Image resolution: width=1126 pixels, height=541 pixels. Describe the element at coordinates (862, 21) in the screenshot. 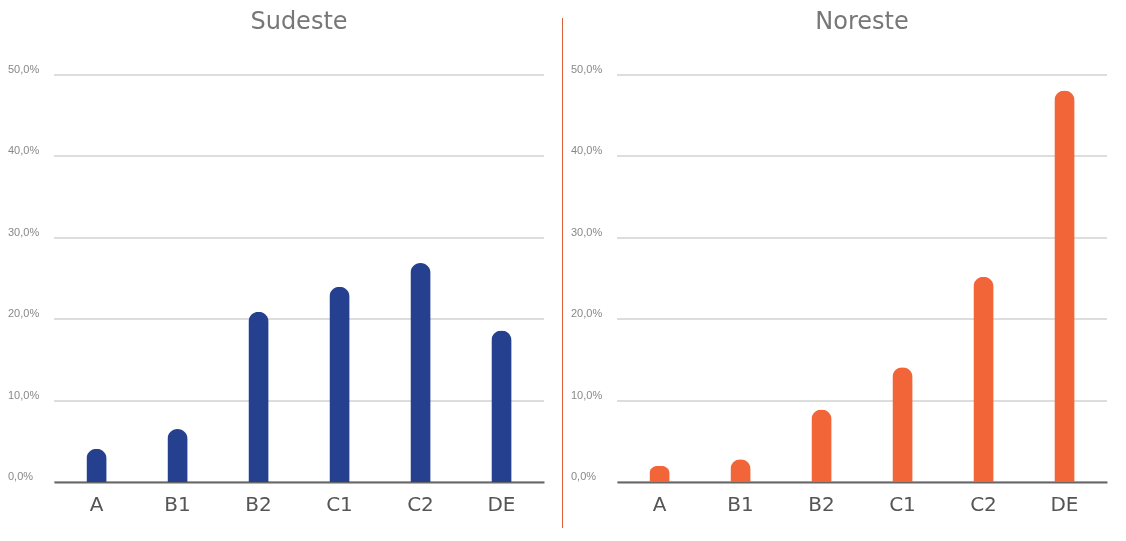

I see `chart-title: Noreste` at that location.